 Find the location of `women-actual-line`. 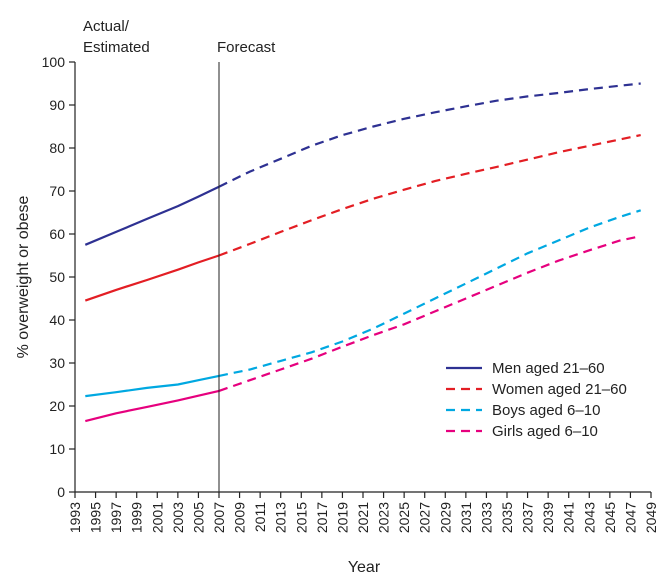

women-actual-line is located at coordinates (152, 278).